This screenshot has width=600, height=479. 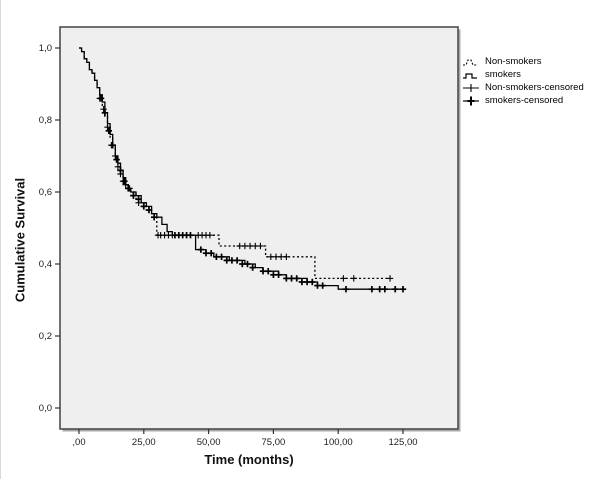 I want to click on legend-item-smokers-censored: smokers-censored, so click(x=523, y=100).